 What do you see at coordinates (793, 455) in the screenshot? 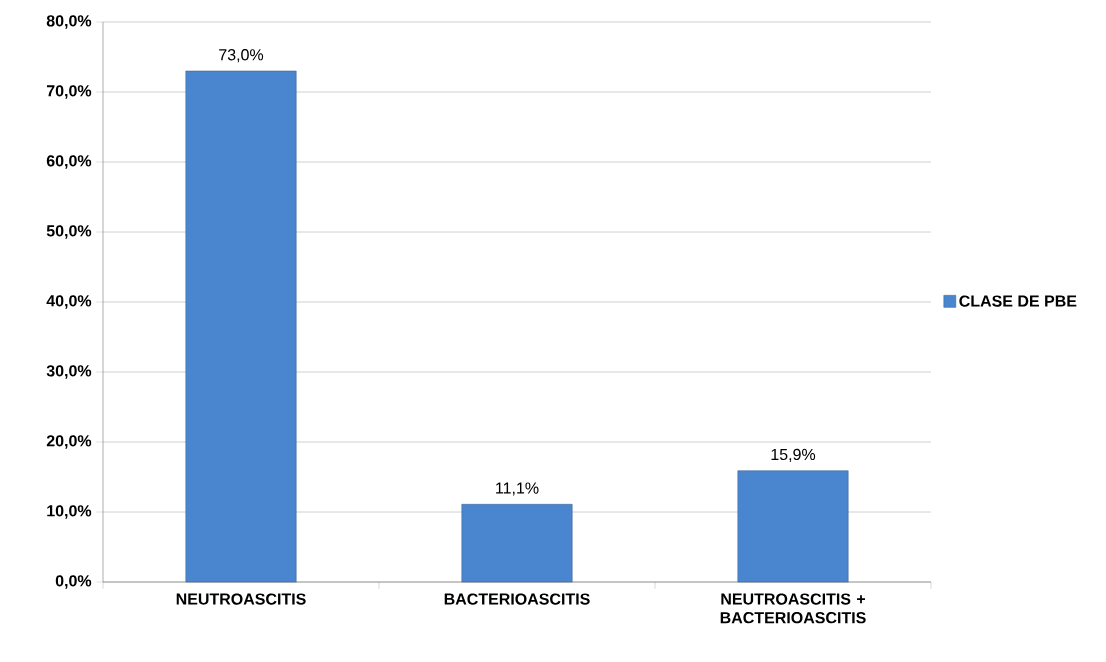
I see `data-label: 15,9%` at bounding box center [793, 455].